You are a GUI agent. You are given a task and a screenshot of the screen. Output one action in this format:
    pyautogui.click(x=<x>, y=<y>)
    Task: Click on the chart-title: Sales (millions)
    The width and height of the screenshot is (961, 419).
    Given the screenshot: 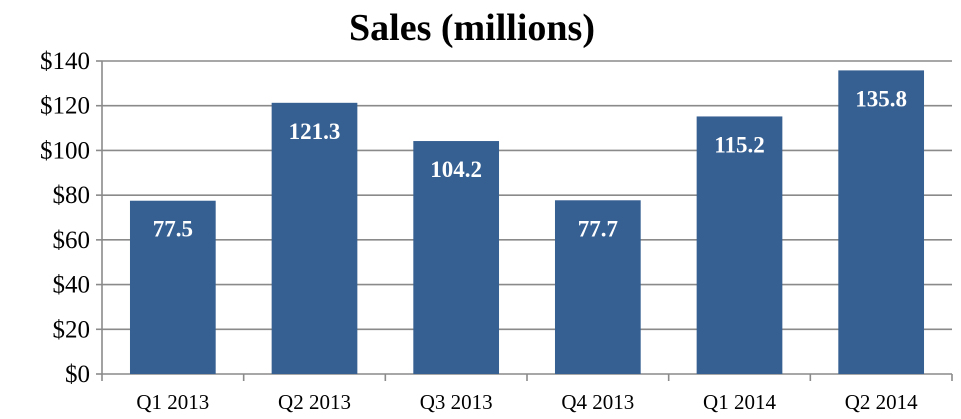 What is the action you would take?
    pyautogui.click(x=472, y=28)
    